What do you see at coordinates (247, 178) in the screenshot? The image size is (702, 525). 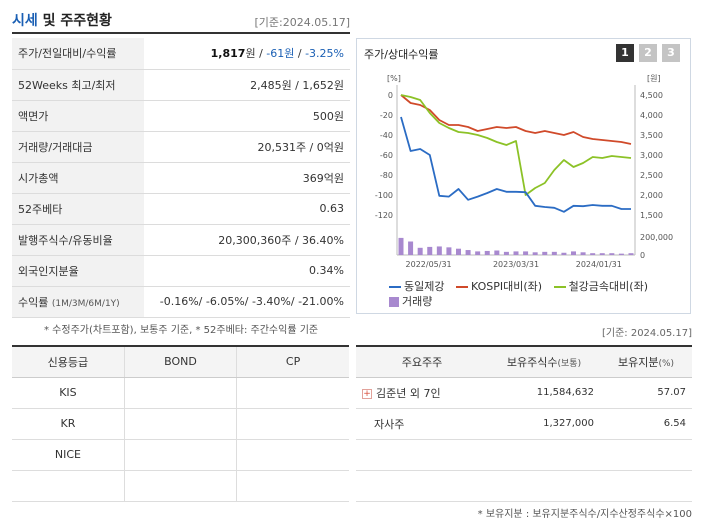 I see `info-value: 369억원` at bounding box center [247, 178].